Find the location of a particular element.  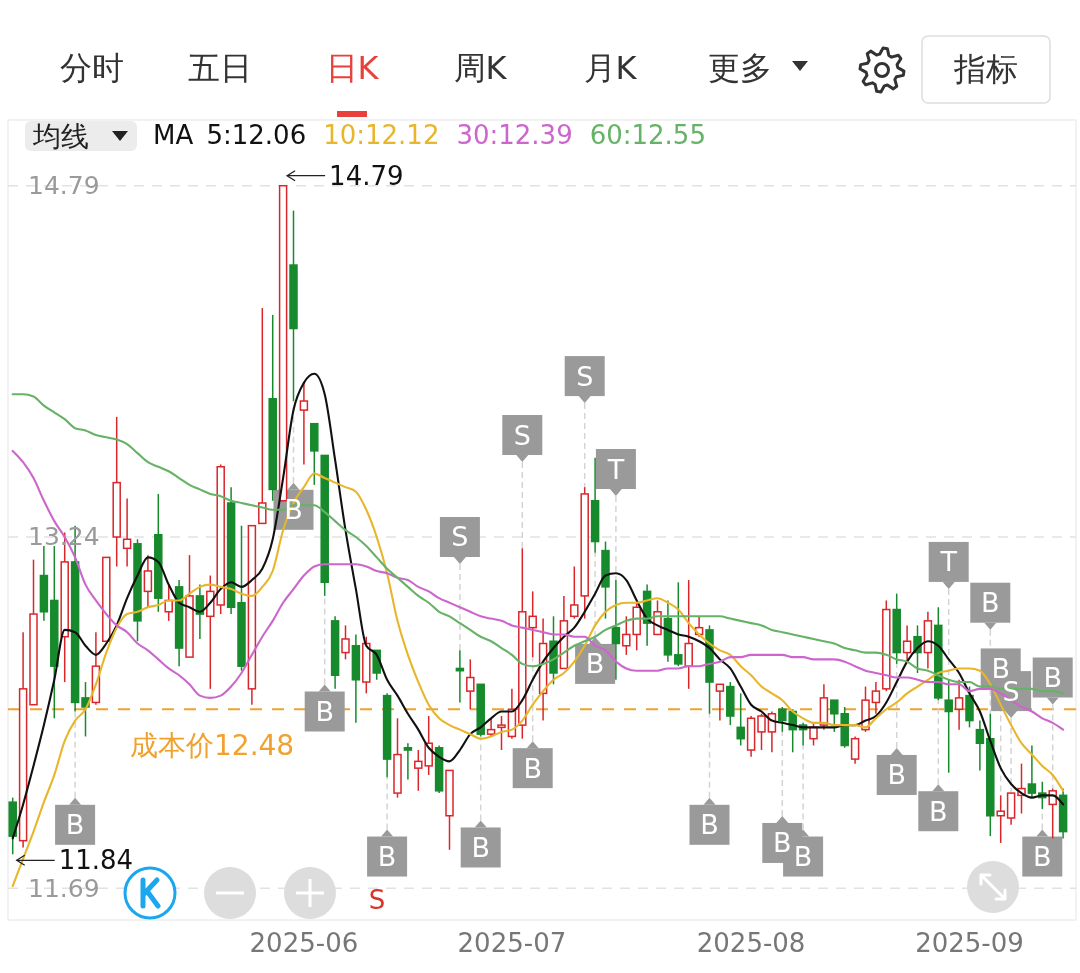

ref-line-label: 成本价12.48 is located at coordinates (212, 745).